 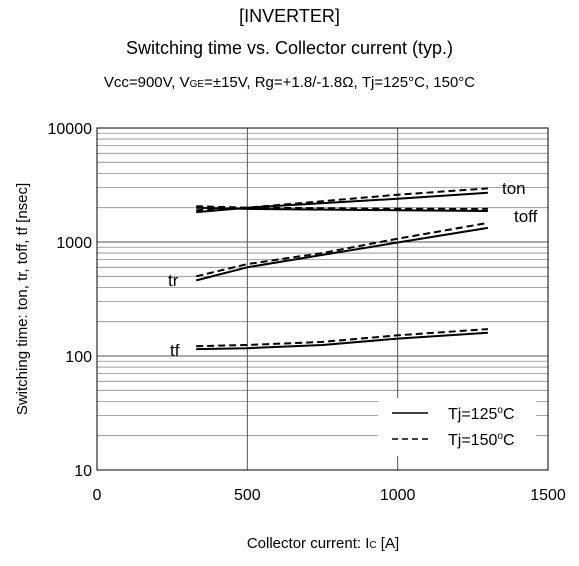 I want to click on legend: Tj=125oC Tj=150oC, so click(x=457, y=427).